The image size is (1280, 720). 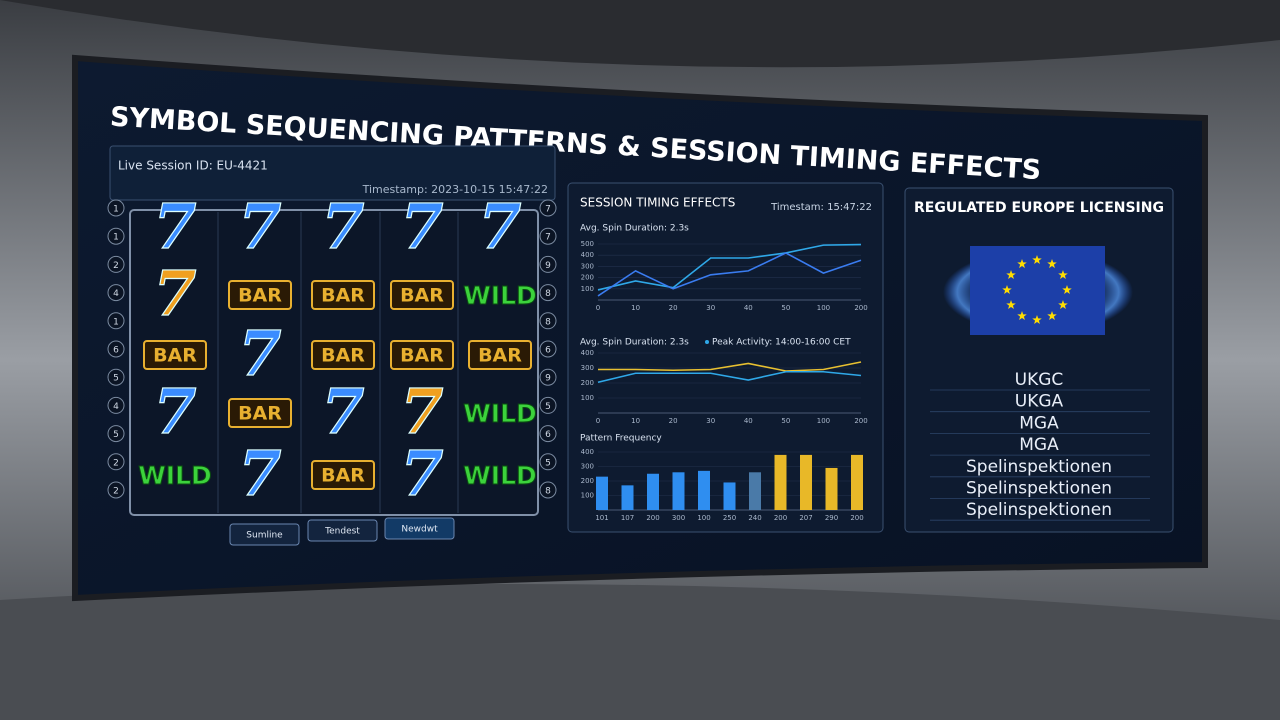 I want to click on session-id: Live Session ID: EU-4421, so click(x=193, y=166).